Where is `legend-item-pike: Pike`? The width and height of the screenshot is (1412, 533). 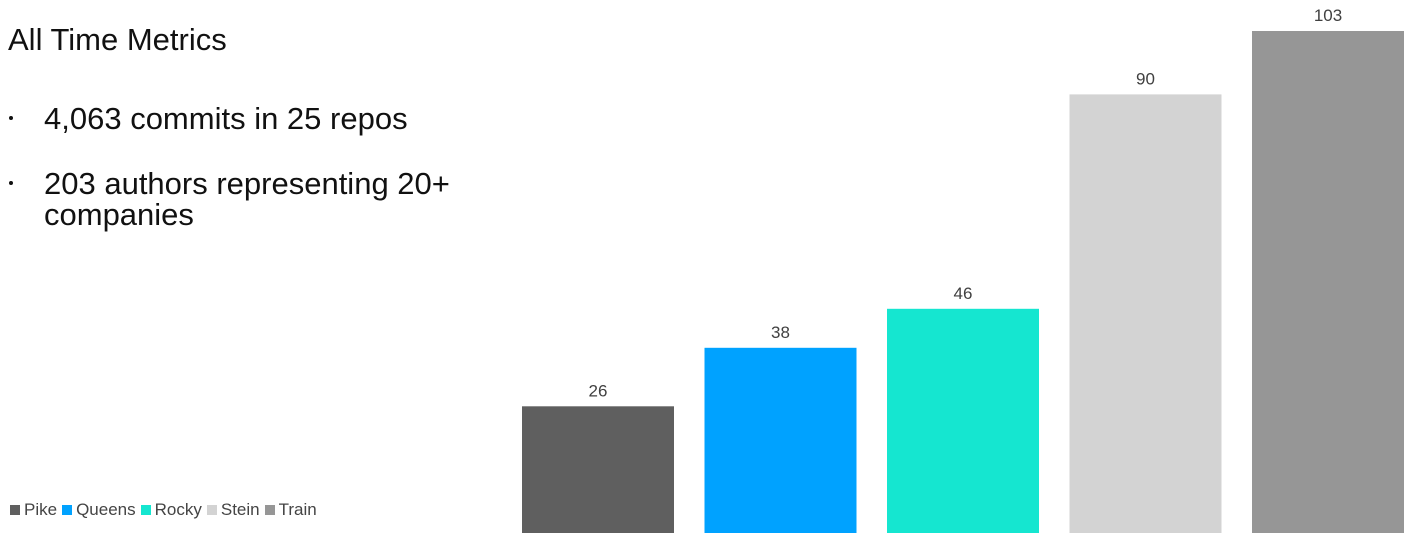 legend-item-pike: Pike is located at coordinates (33, 510).